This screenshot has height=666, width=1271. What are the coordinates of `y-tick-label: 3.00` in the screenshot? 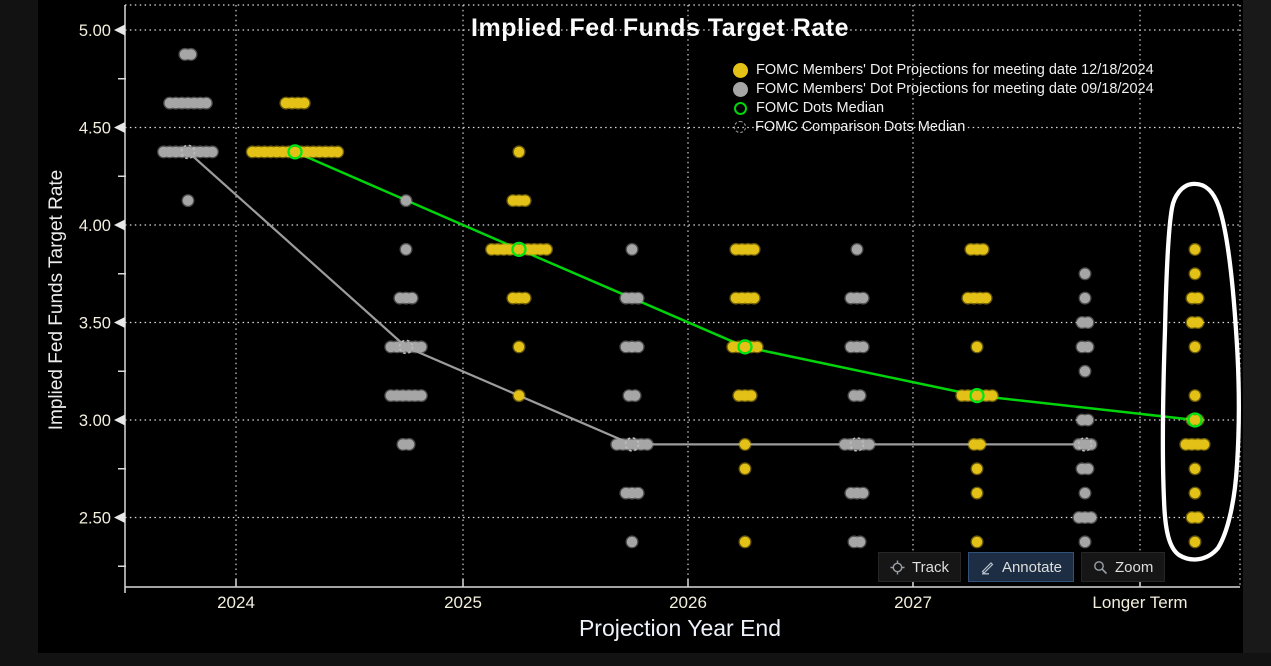 It's located at (95, 421).